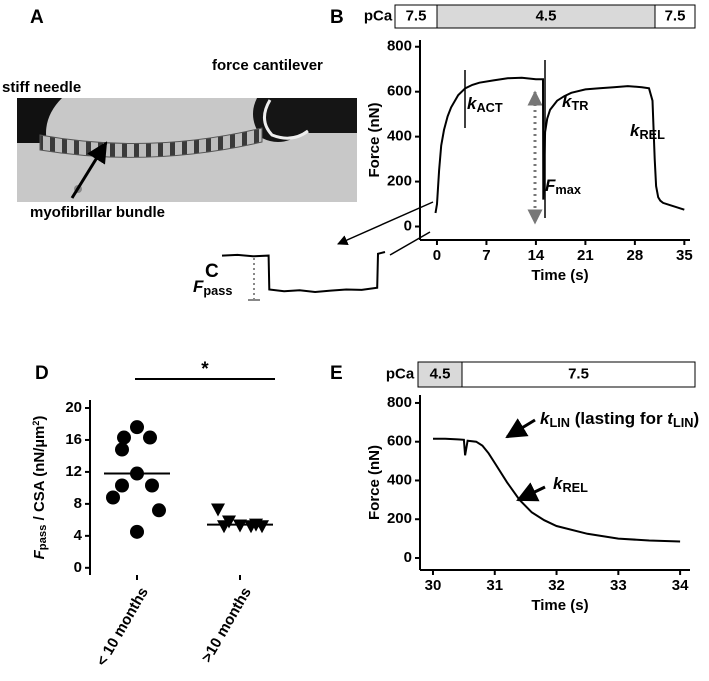  I want to click on annotation: Fmax, so click(563, 186).